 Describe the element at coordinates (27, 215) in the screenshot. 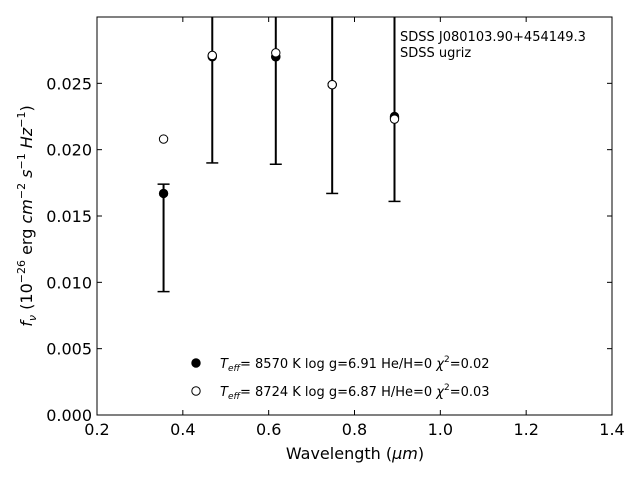

I see `y-axis-label: fν (10−26 erg cm−2 s−1 Hz−1)` at that location.